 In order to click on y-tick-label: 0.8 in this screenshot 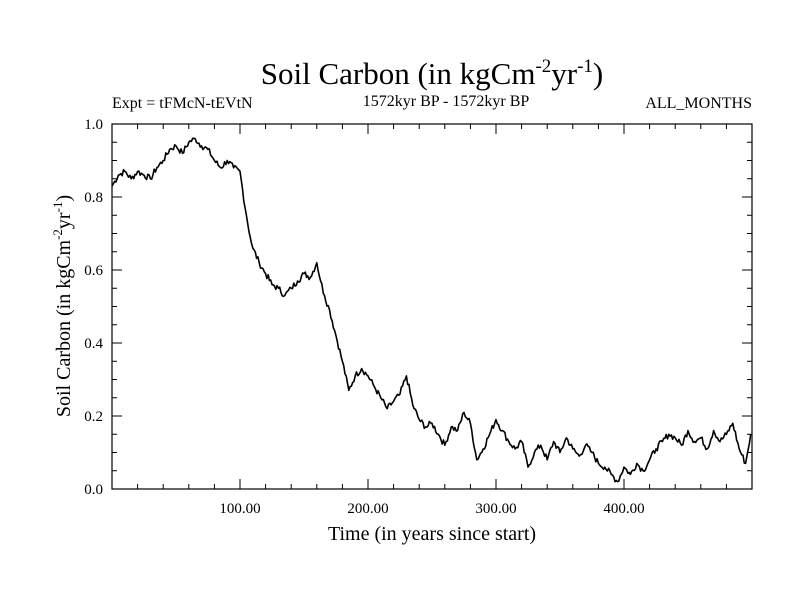, I will do `click(93, 198)`.